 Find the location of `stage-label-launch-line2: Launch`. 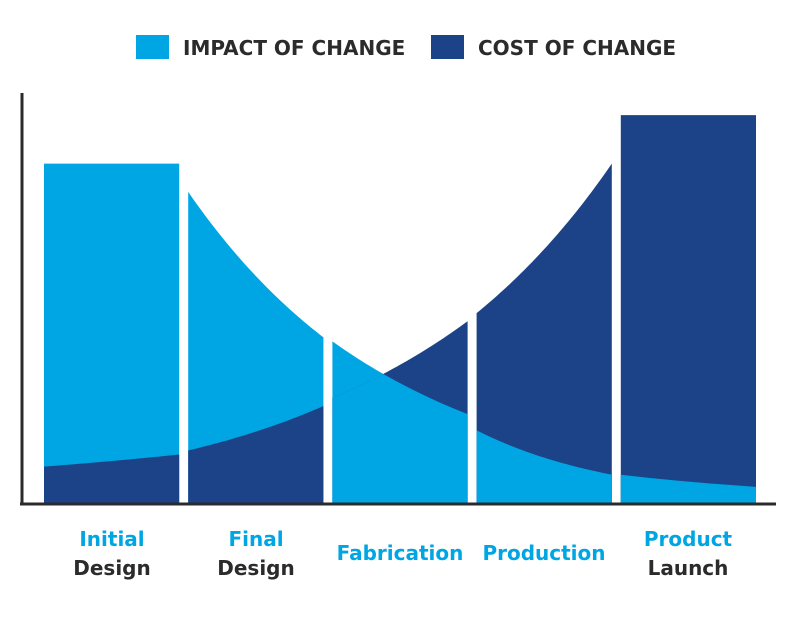

stage-label-launch-line2: Launch is located at coordinates (688, 568).